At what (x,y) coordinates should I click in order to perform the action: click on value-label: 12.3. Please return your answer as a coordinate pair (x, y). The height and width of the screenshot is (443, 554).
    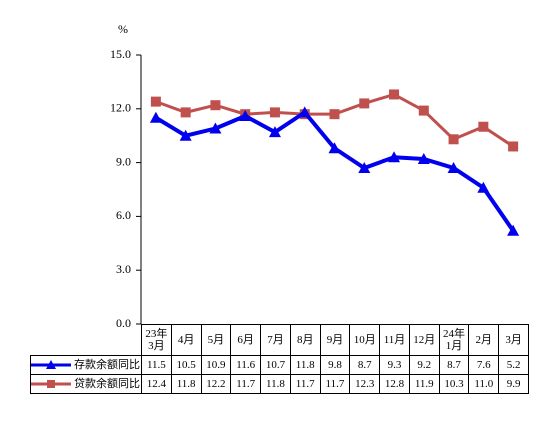
    Looking at the image, I should click on (365, 384).